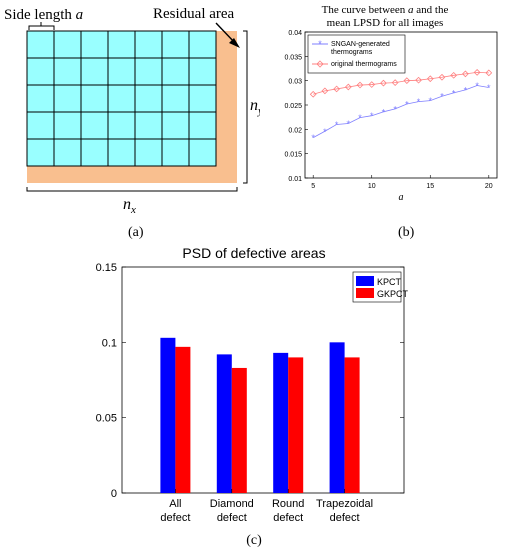 The width and height of the screenshot is (507, 550). Describe the element at coordinates (234, 43) in the screenshot. I see `residual-arrow-head` at that location.